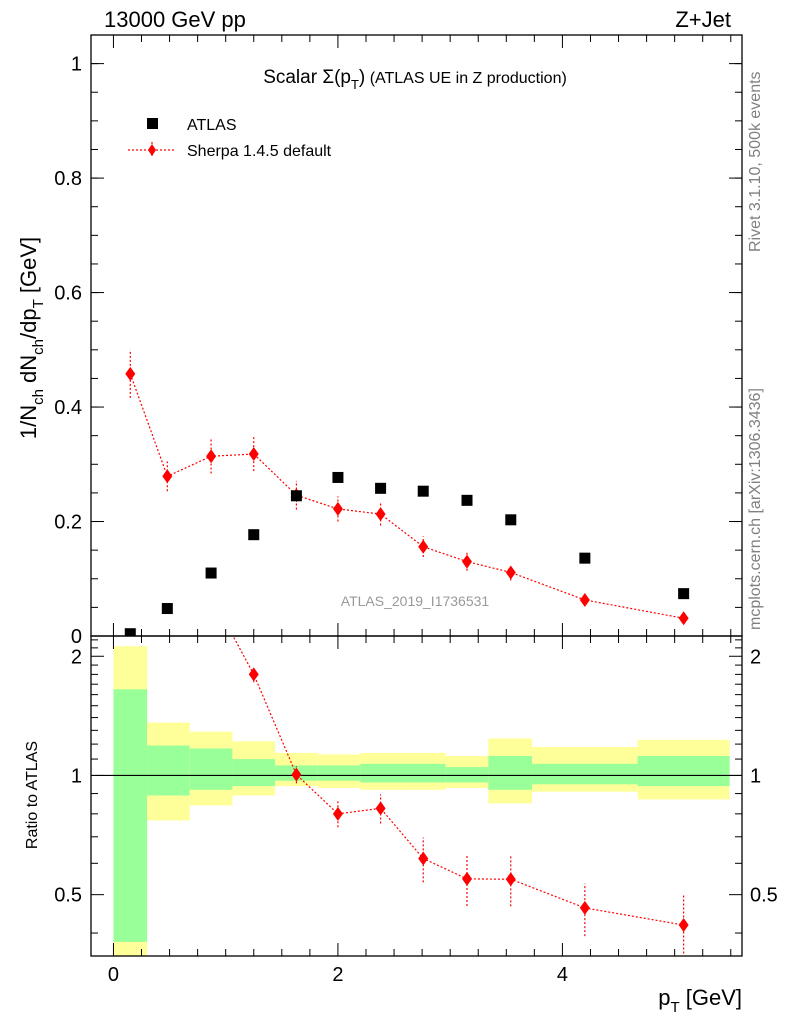  What do you see at coordinates (152, 123) in the screenshot?
I see `legend-data-marker` at bounding box center [152, 123].